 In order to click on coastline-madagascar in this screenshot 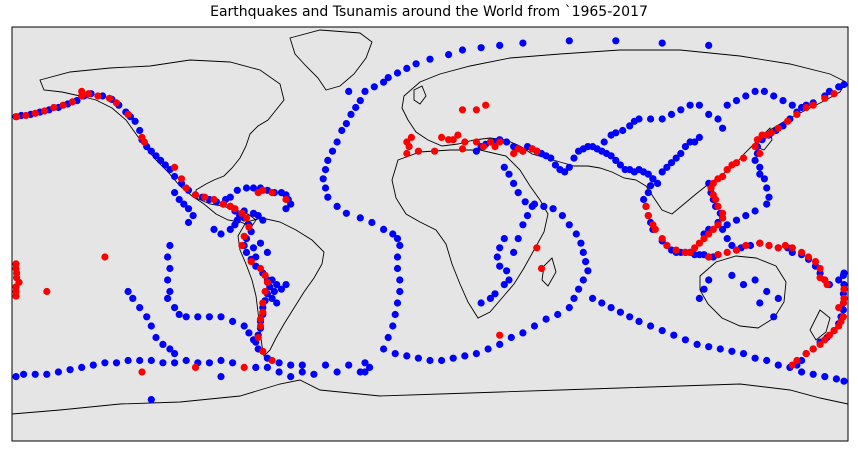, I will do `click(549, 272)`.